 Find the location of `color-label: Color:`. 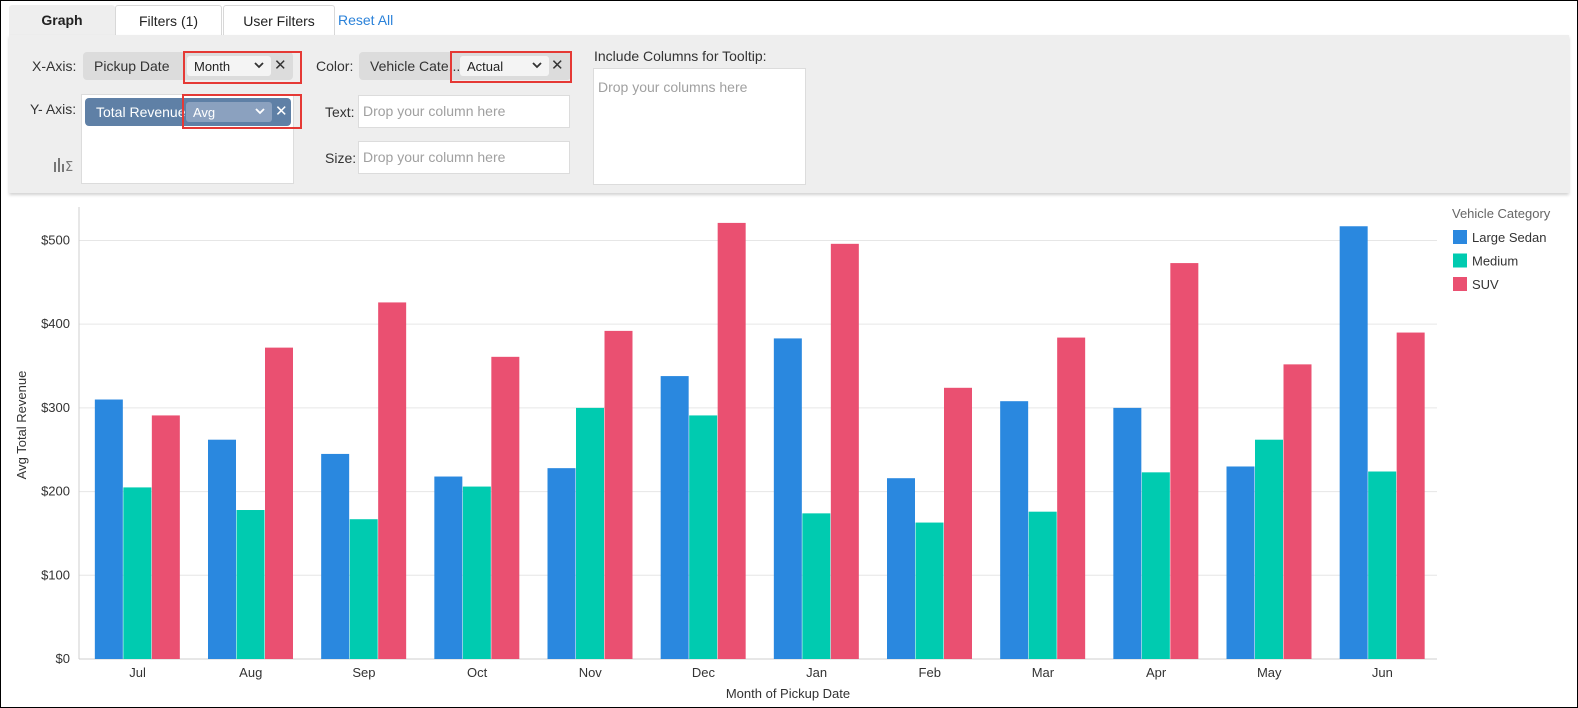

color-label: Color: is located at coordinates (335, 66).